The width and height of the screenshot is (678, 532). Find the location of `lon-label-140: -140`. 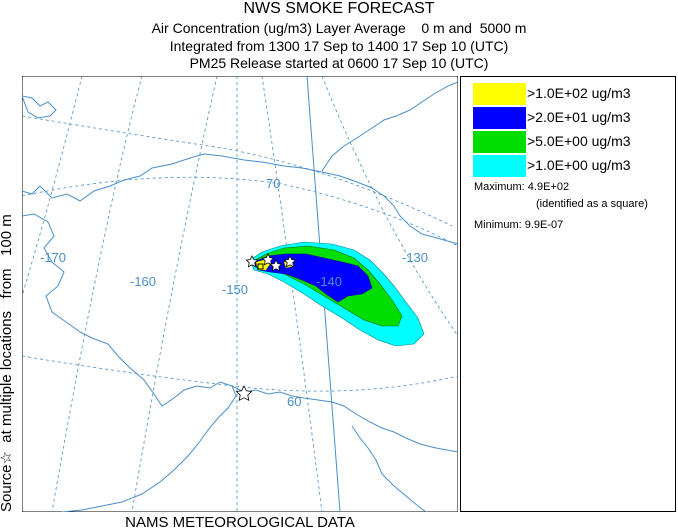

lon-label-140: -140 is located at coordinates (329, 281).